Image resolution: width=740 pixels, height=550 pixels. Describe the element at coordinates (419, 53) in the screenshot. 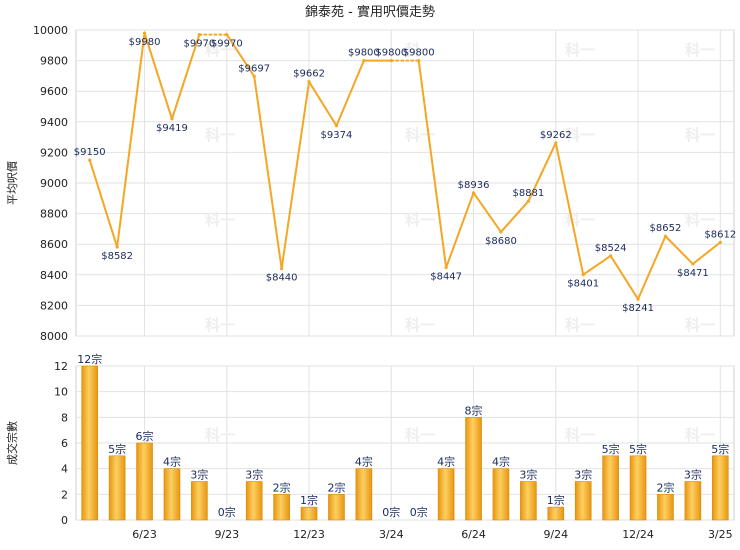

I see `price-data-label: $9800` at that location.